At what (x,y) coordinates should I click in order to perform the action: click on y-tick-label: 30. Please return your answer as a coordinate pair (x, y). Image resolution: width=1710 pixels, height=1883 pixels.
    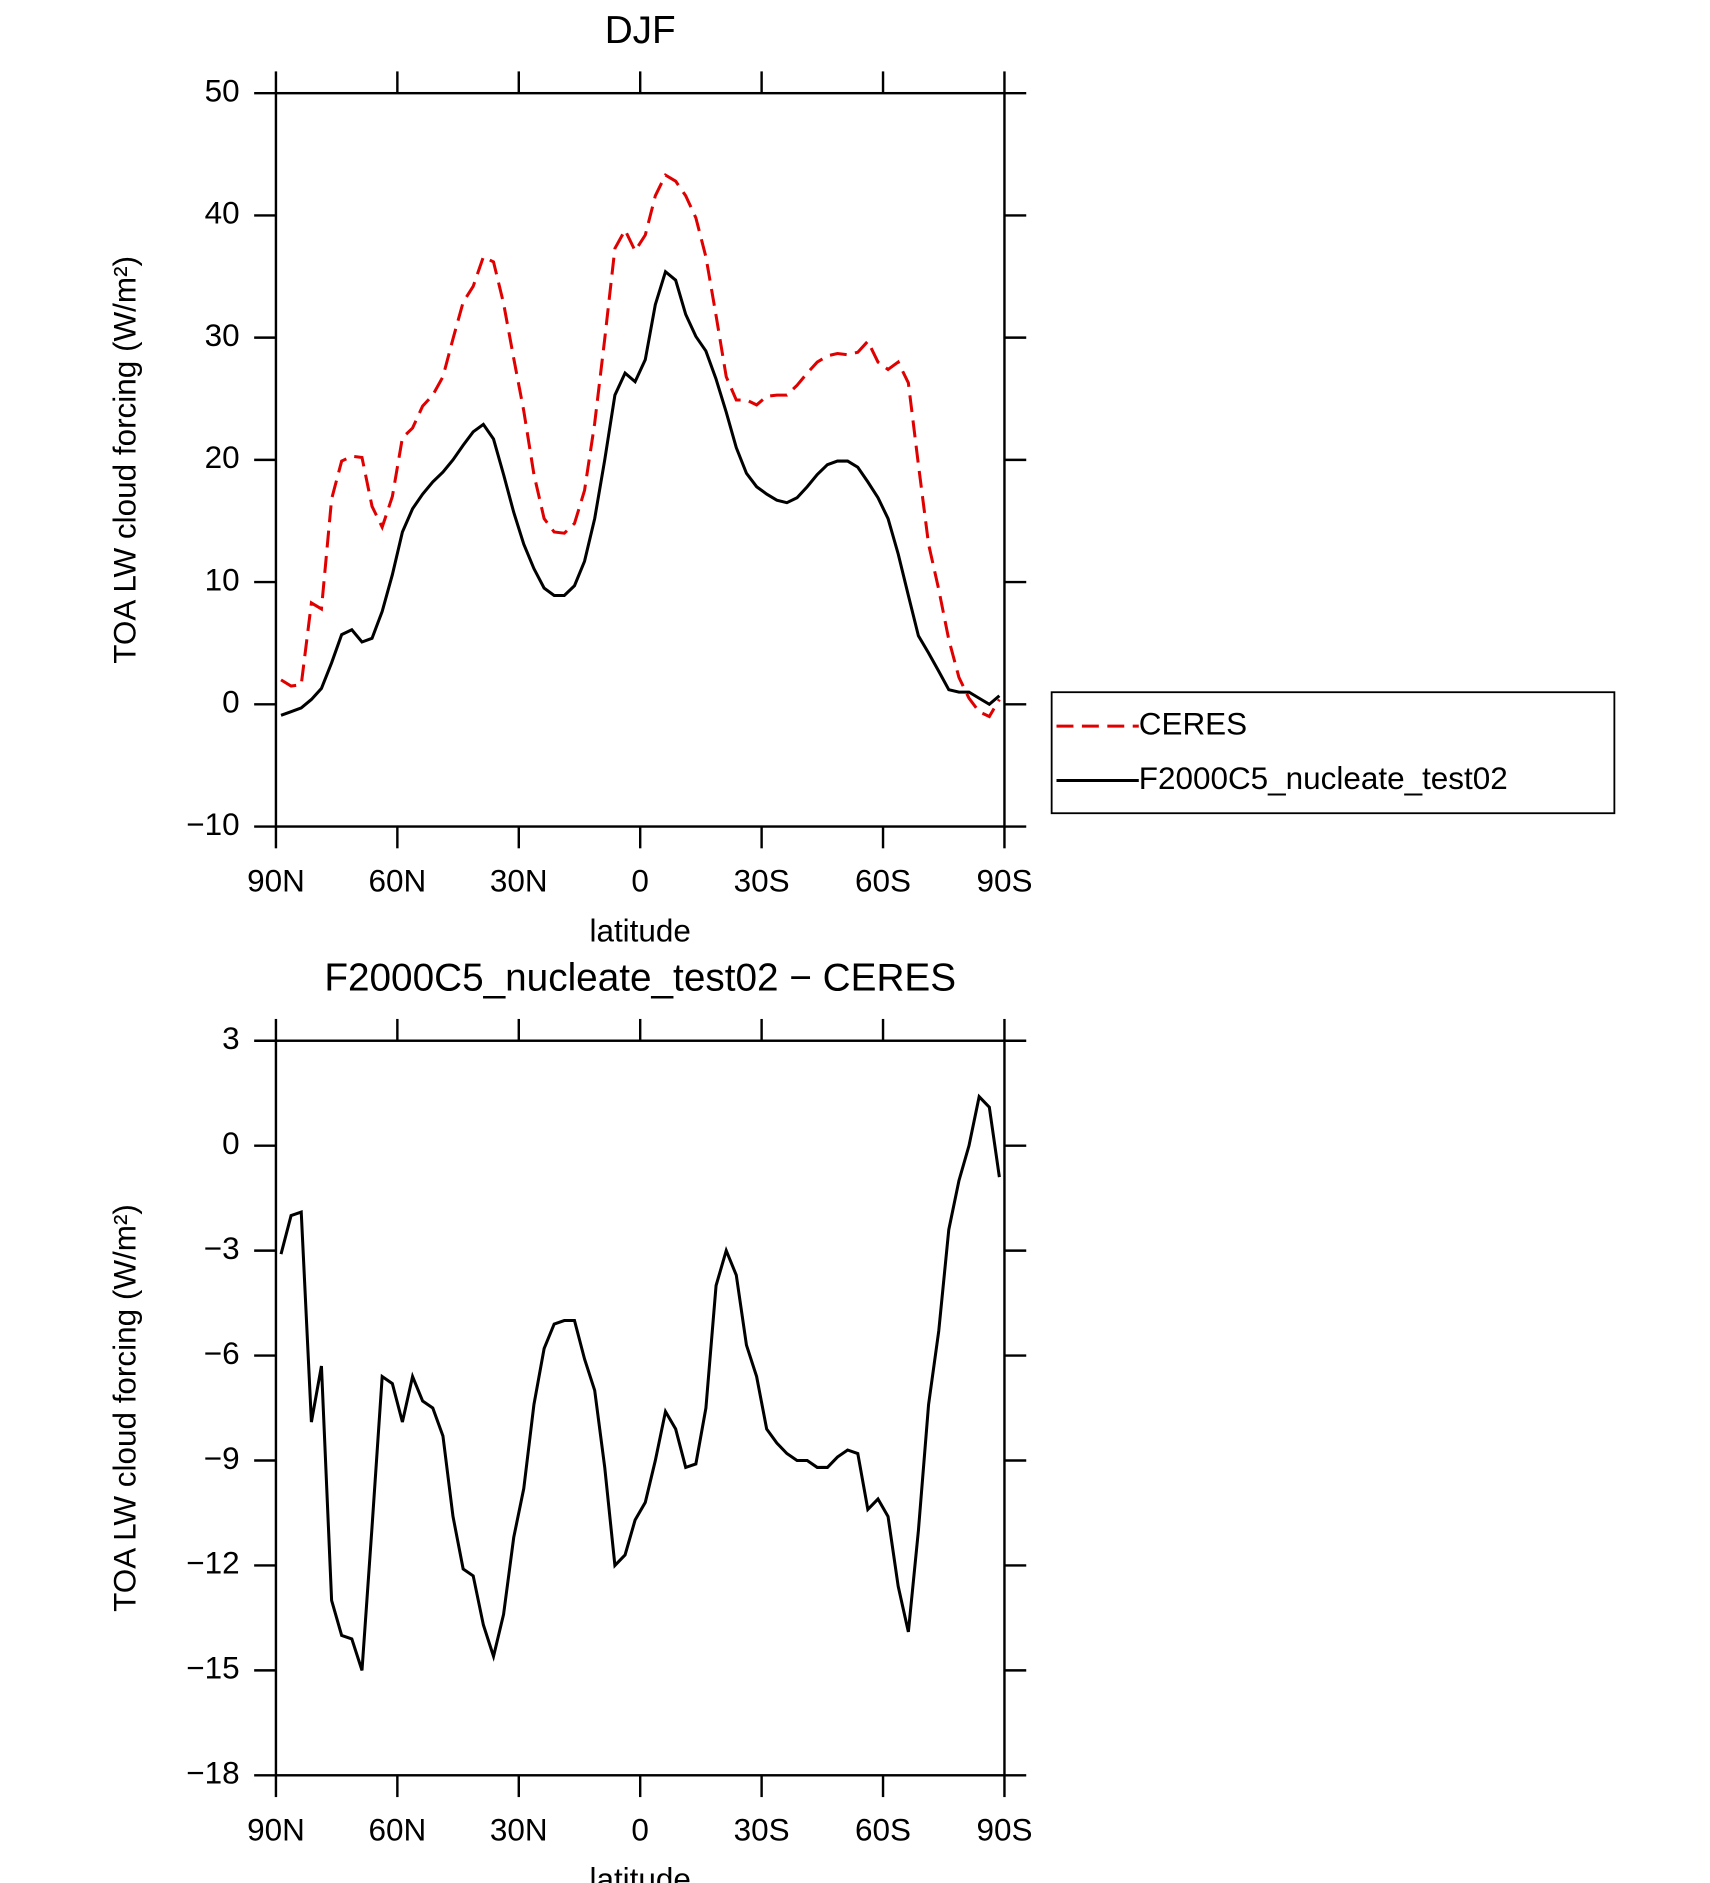
    Looking at the image, I should click on (222, 335).